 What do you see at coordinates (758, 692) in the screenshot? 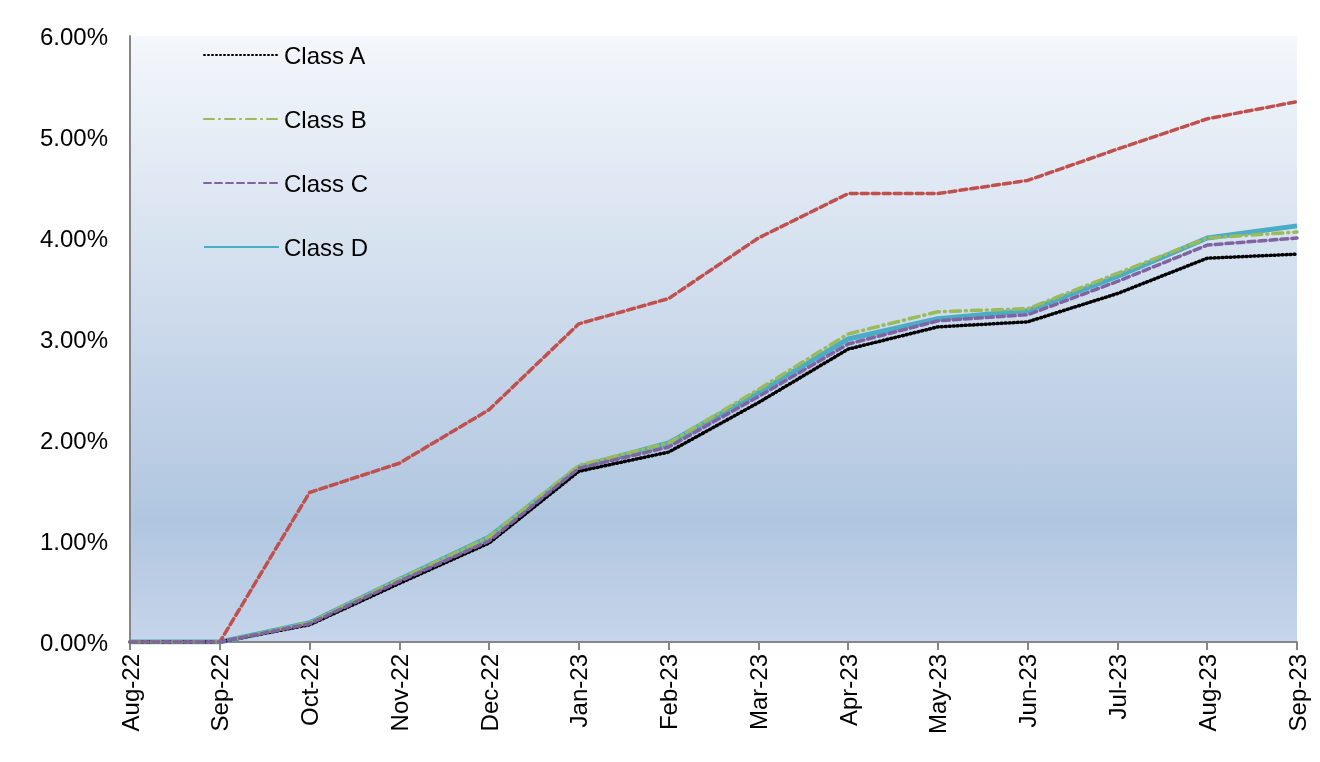
I see `x-tick-label: Mar-23` at bounding box center [758, 692].